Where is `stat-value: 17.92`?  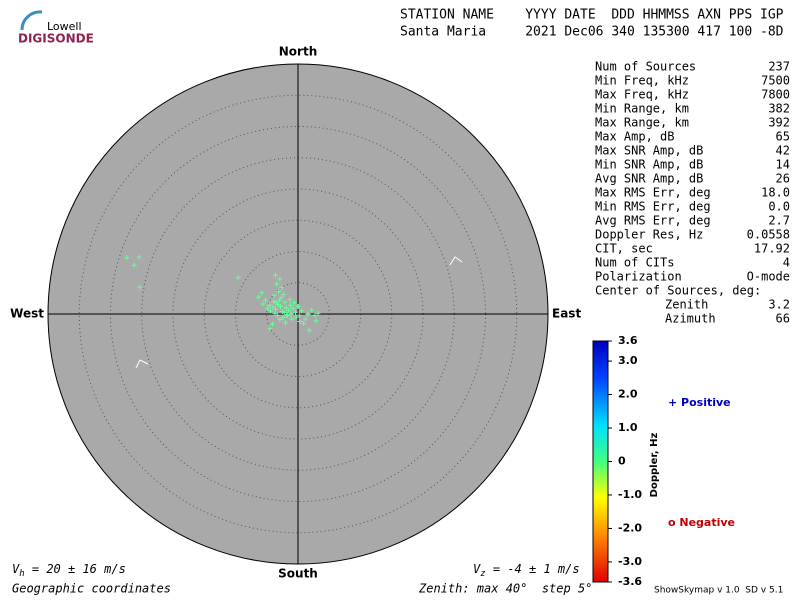
stat-value: 17.92 is located at coordinates (772, 249).